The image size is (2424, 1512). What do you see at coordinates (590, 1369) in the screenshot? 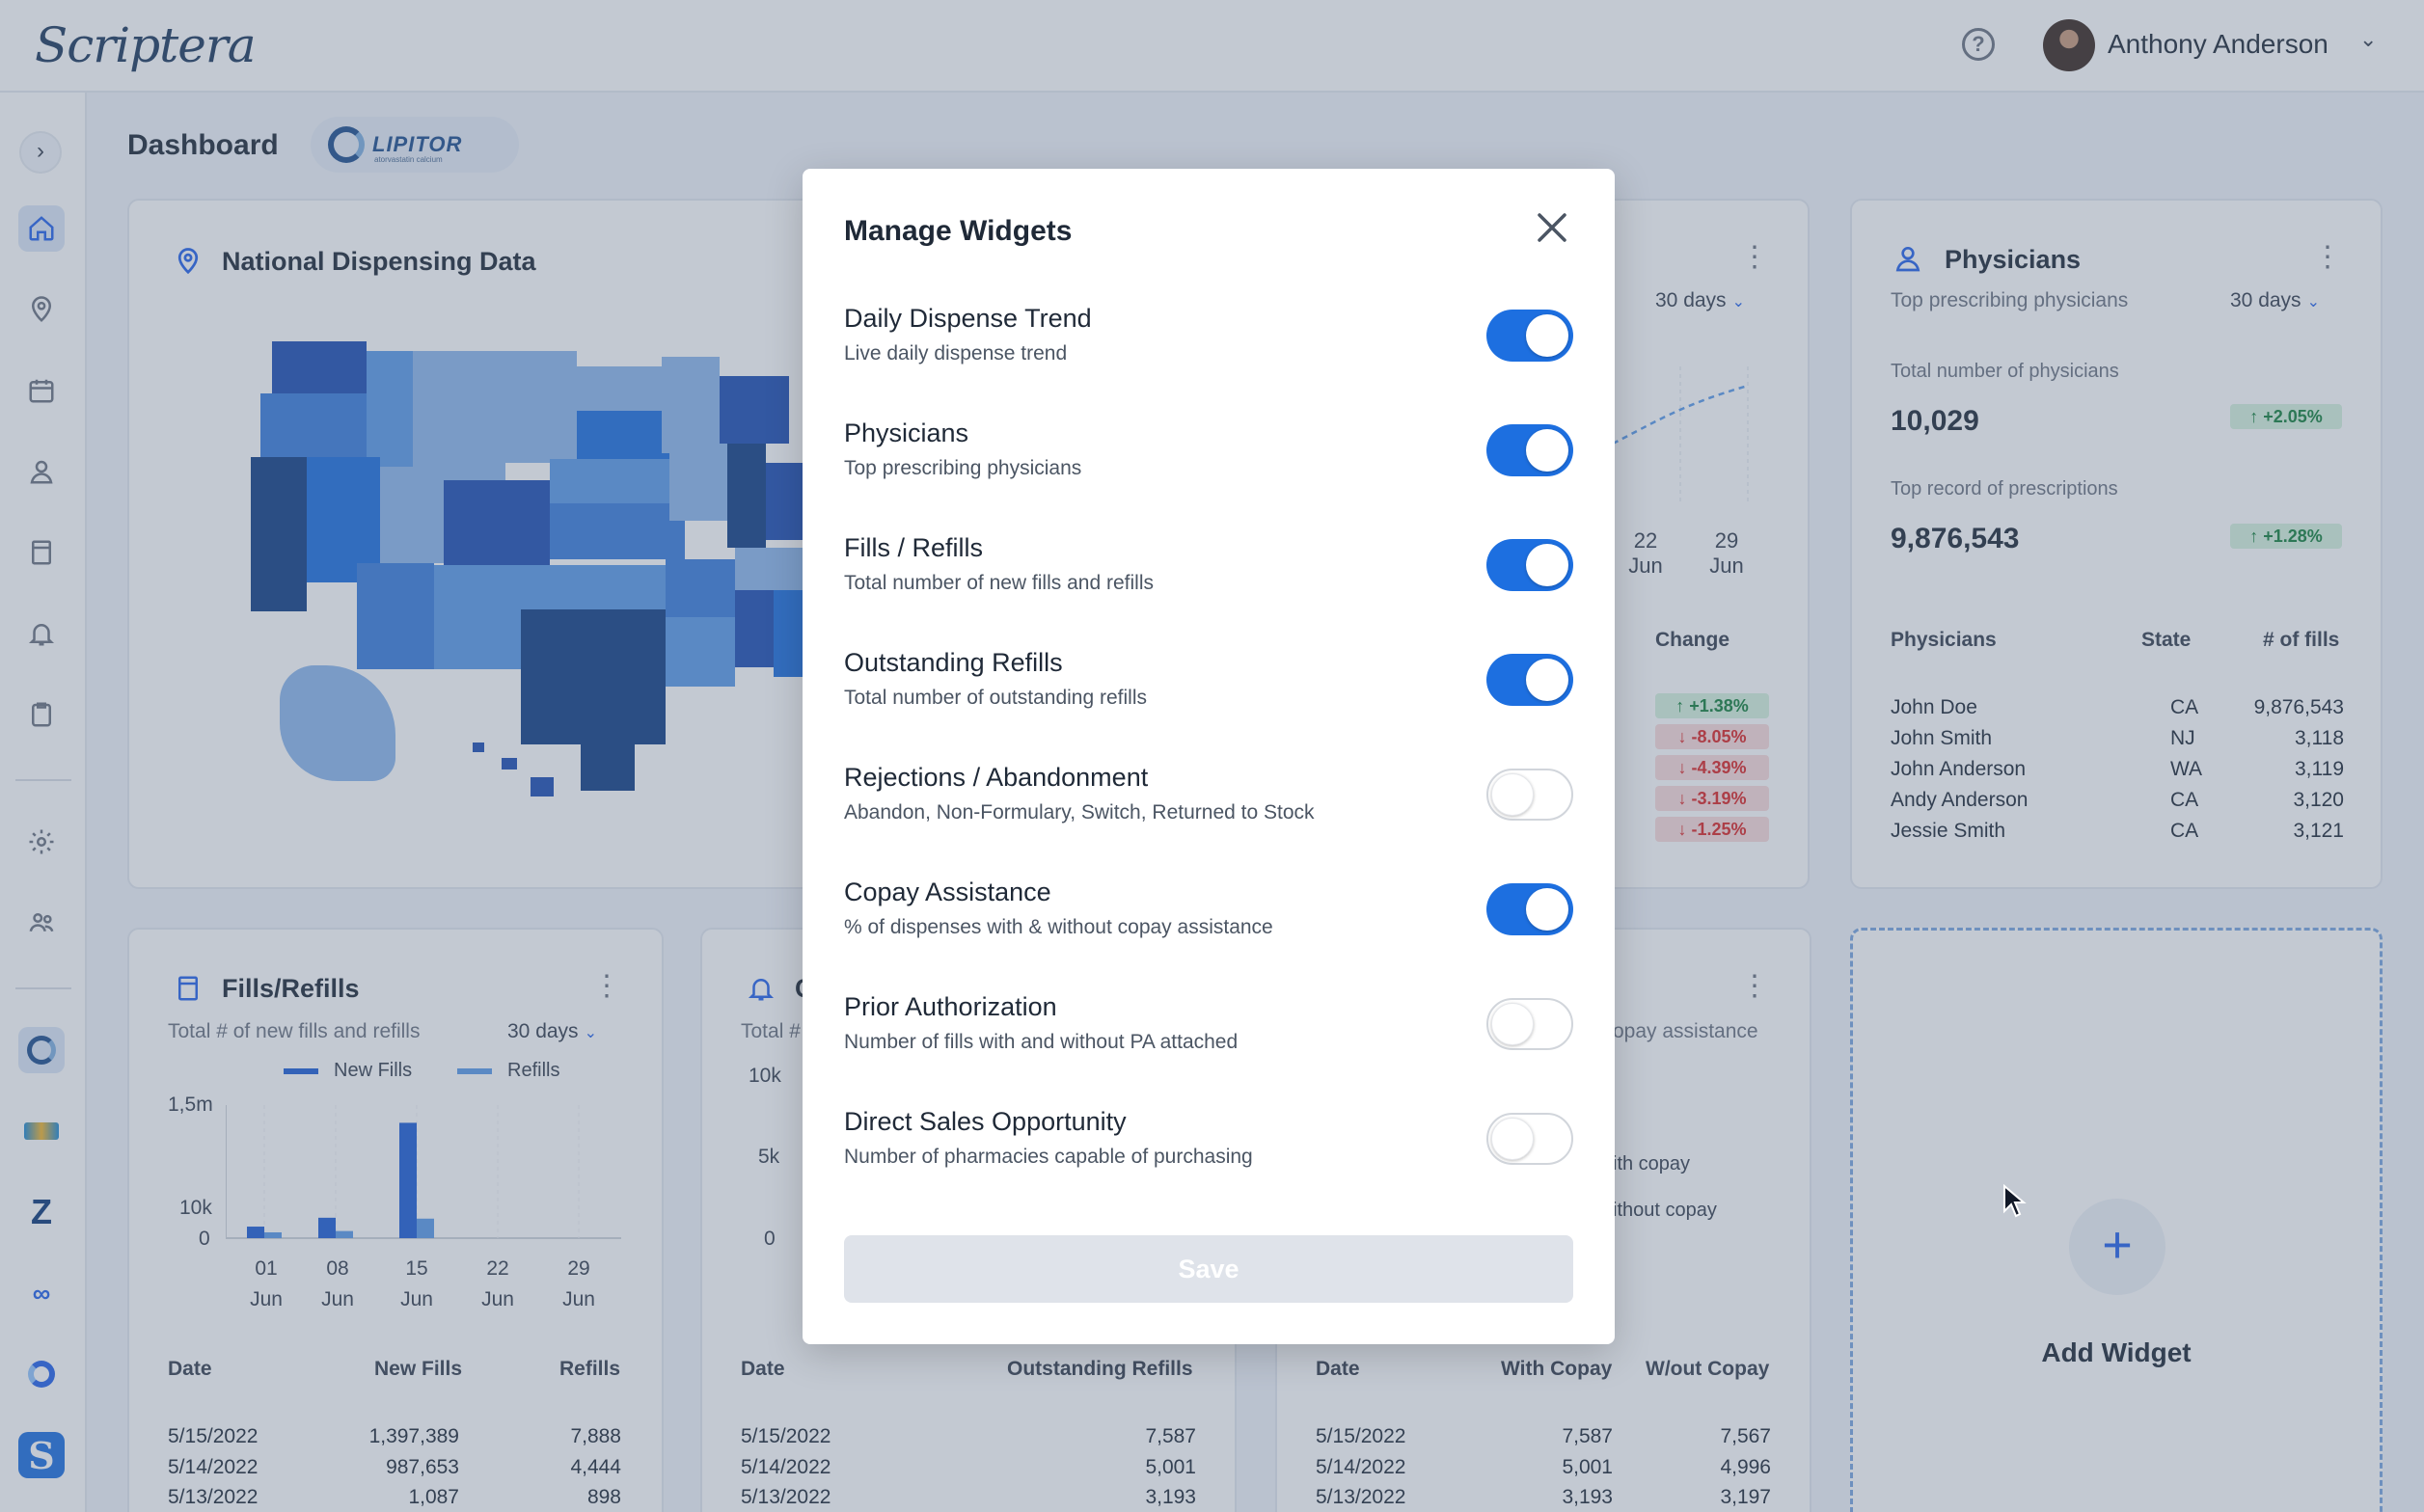
I see `column-header: Refills` at bounding box center [590, 1369].